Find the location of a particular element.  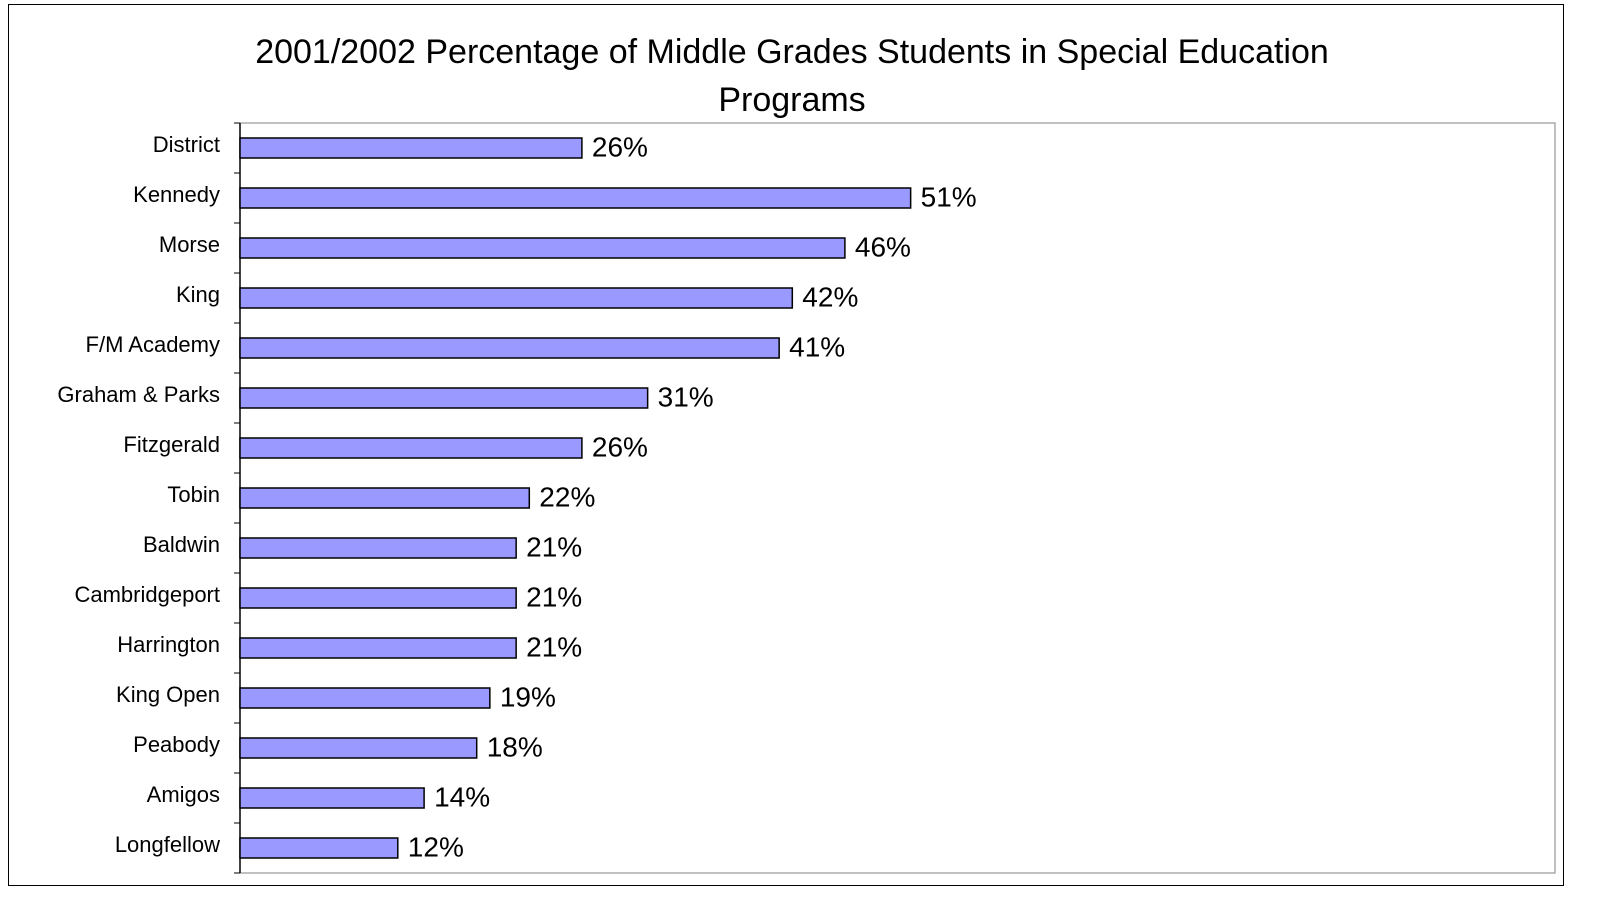

data-label: 42% is located at coordinates (830, 296).